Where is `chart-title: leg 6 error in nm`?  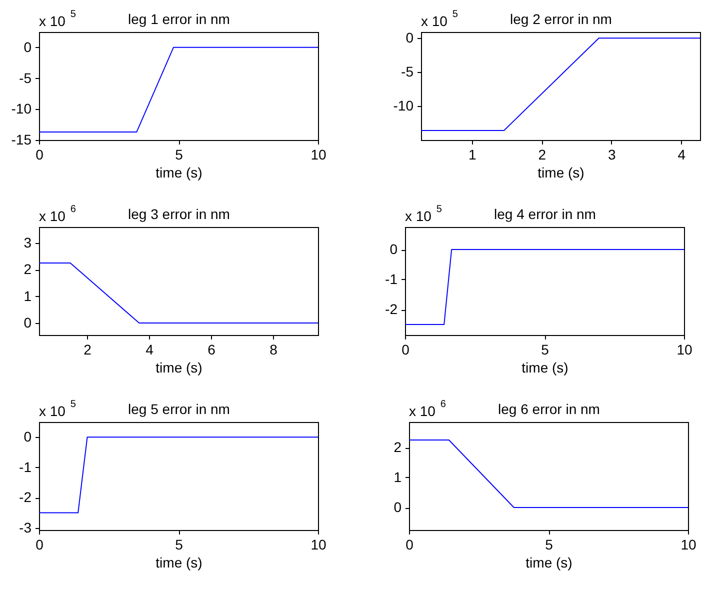
chart-title: leg 6 error in nm is located at coordinates (549, 409).